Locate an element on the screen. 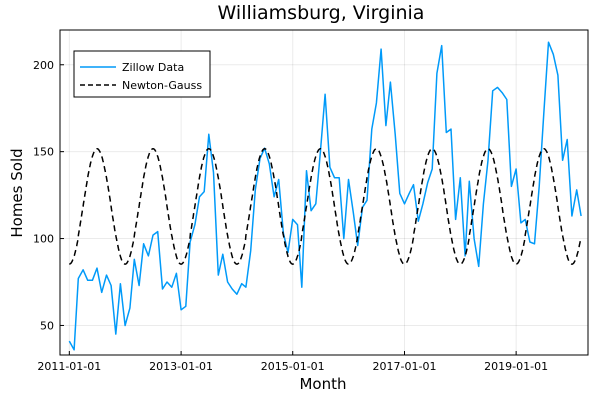 The height and width of the screenshot is (400, 600). chart-title: Williamsburg, Virginia is located at coordinates (321, 13).